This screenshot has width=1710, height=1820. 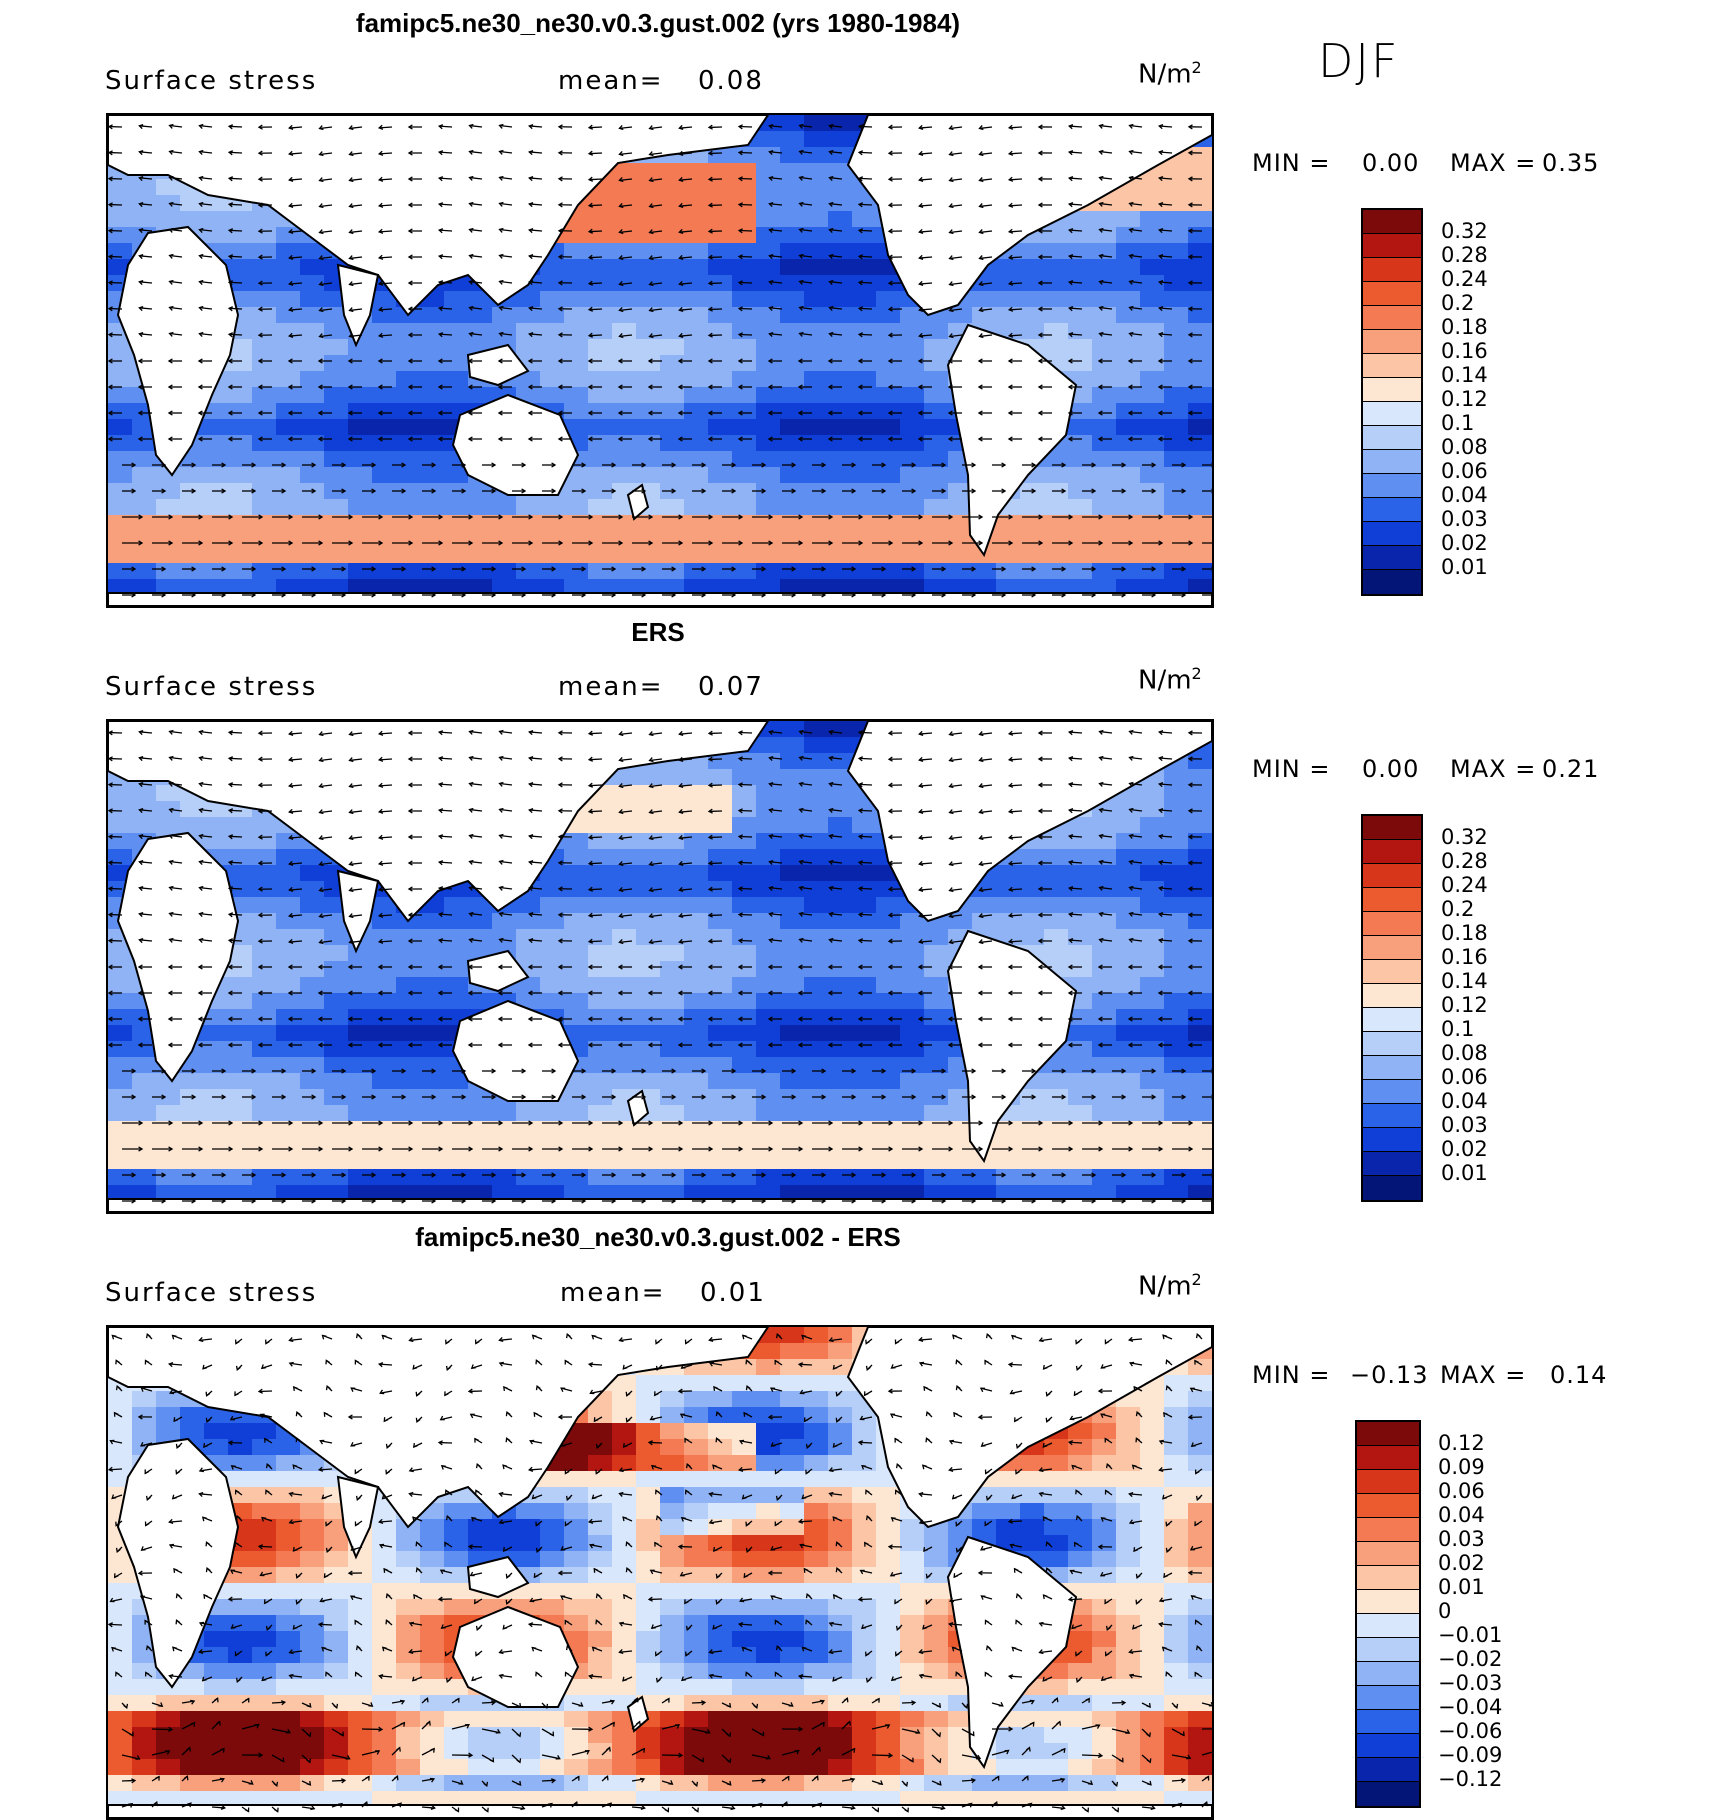 What do you see at coordinates (1570, 163) in the screenshot?
I see `max-value: 0.35` at bounding box center [1570, 163].